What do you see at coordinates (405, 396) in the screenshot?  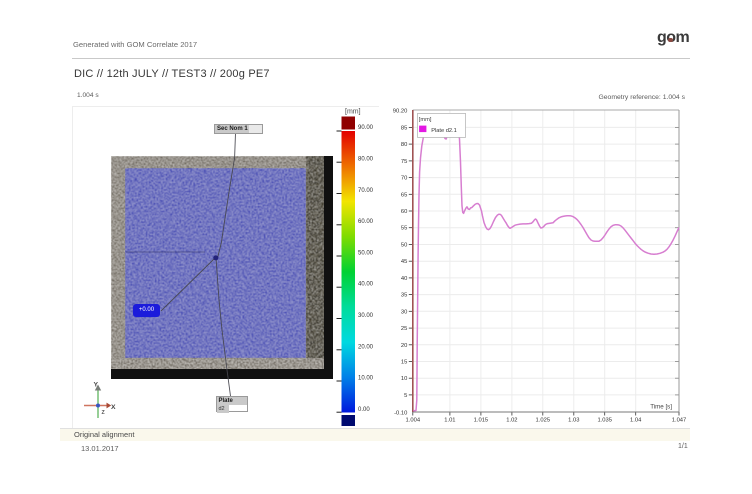 I see `svg-text: 5` at bounding box center [405, 396].